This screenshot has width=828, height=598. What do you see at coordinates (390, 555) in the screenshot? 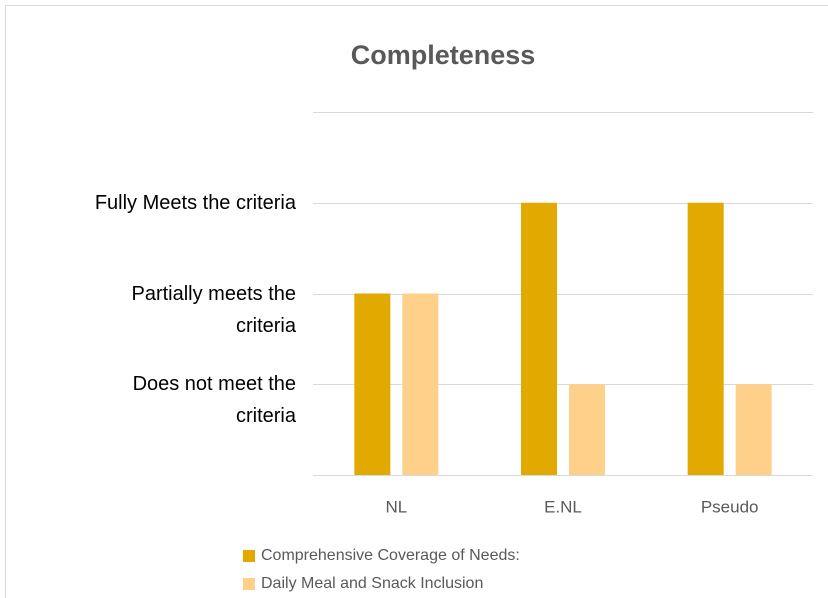
I see `legend-label: Comprehensive Coverage of Needs:` at bounding box center [390, 555].